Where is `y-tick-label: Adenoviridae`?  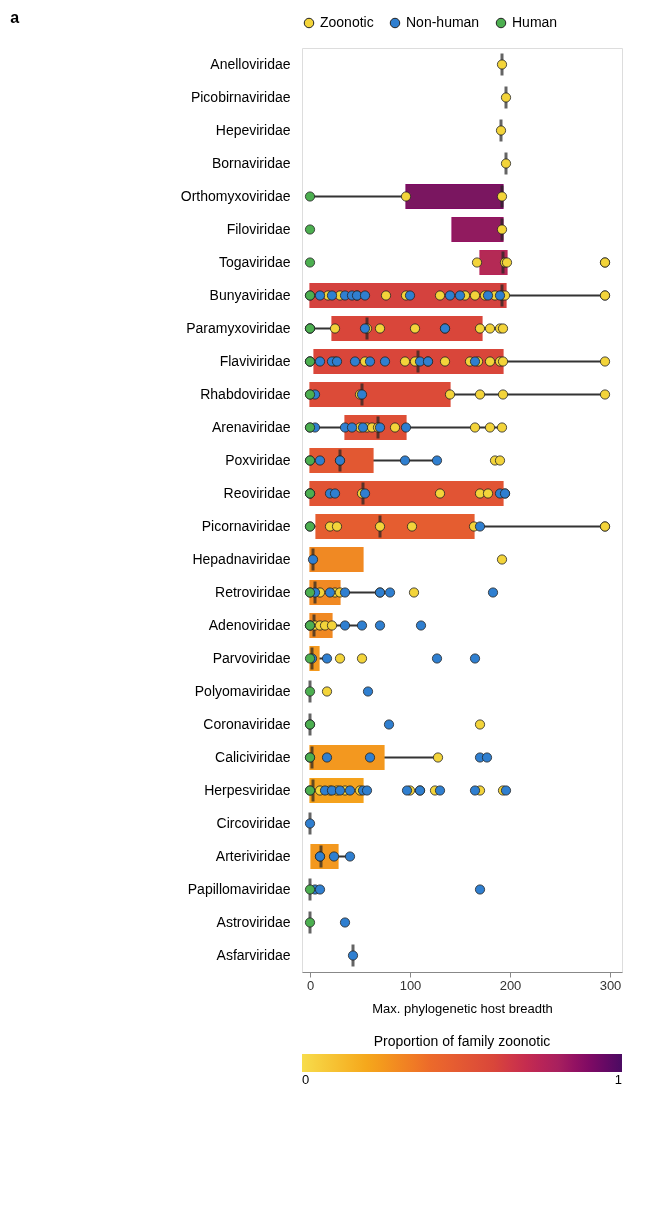 y-tick-label: Adenoviridae is located at coordinates (249, 624).